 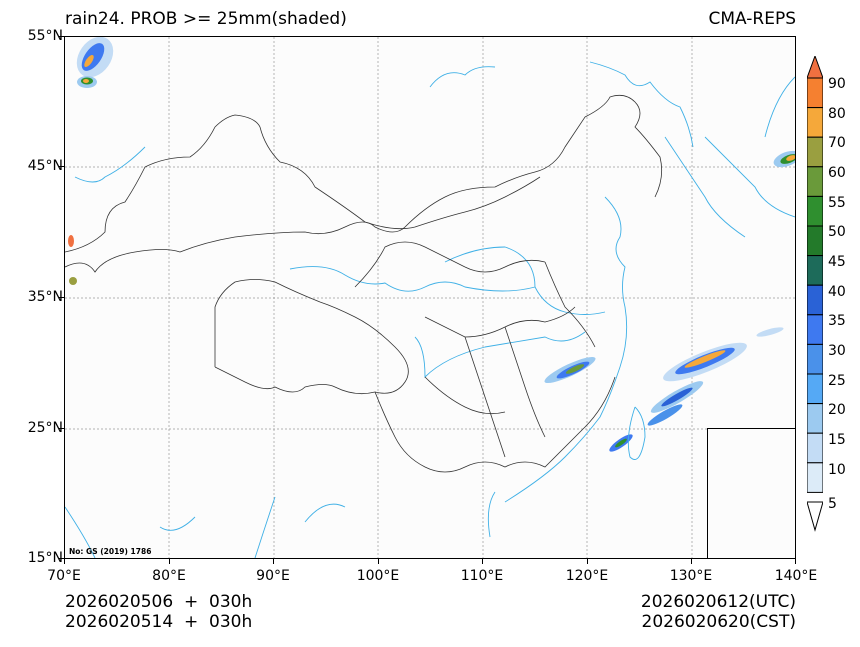 What do you see at coordinates (169, 576) in the screenshot?
I see `lon-tick-label: 80°E` at bounding box center [169, 576].